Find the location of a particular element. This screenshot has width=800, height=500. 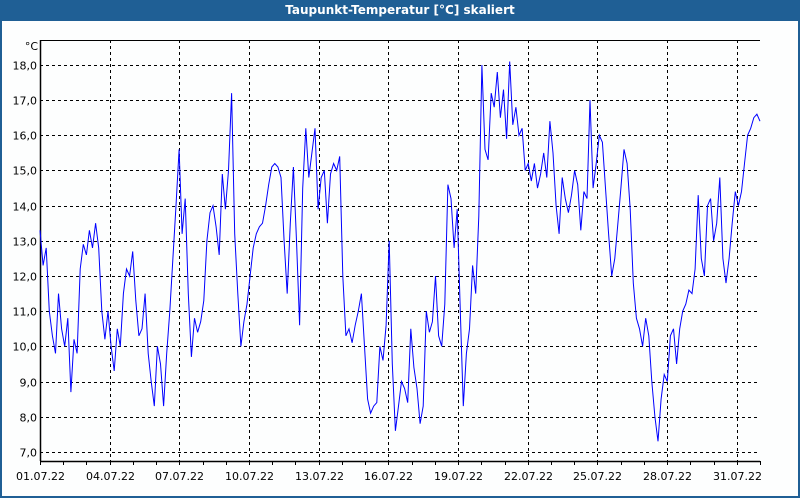

x-tick-label: 04.07.22 is located at coordinates (110, 476).